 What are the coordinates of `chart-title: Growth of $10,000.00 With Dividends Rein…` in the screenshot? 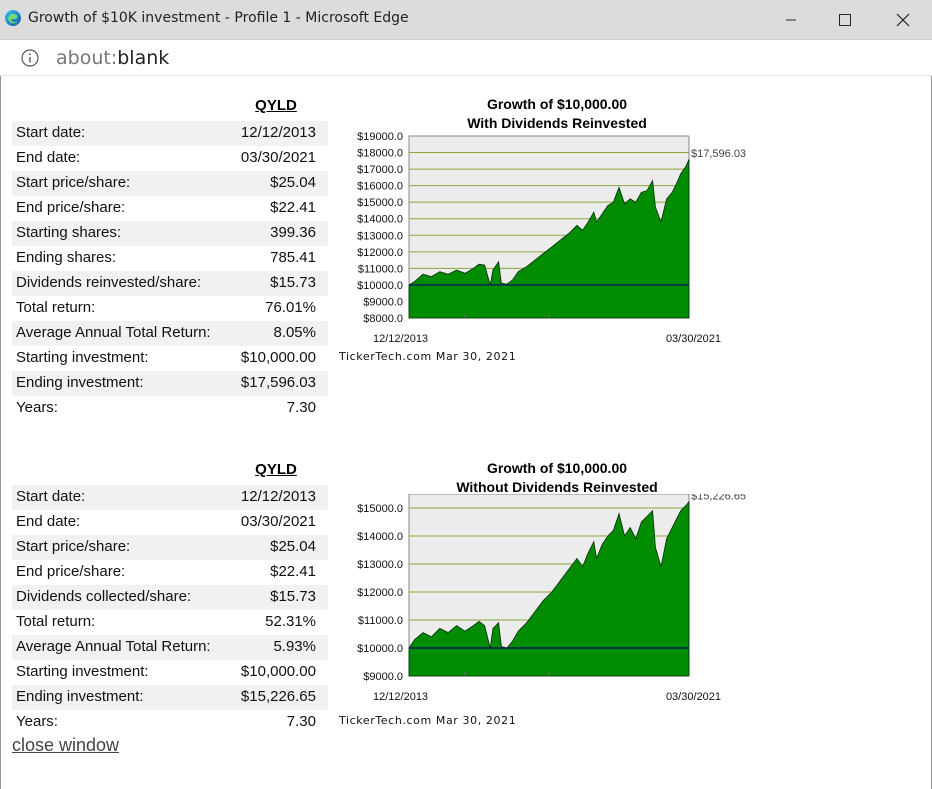 It's located at (557, 114).